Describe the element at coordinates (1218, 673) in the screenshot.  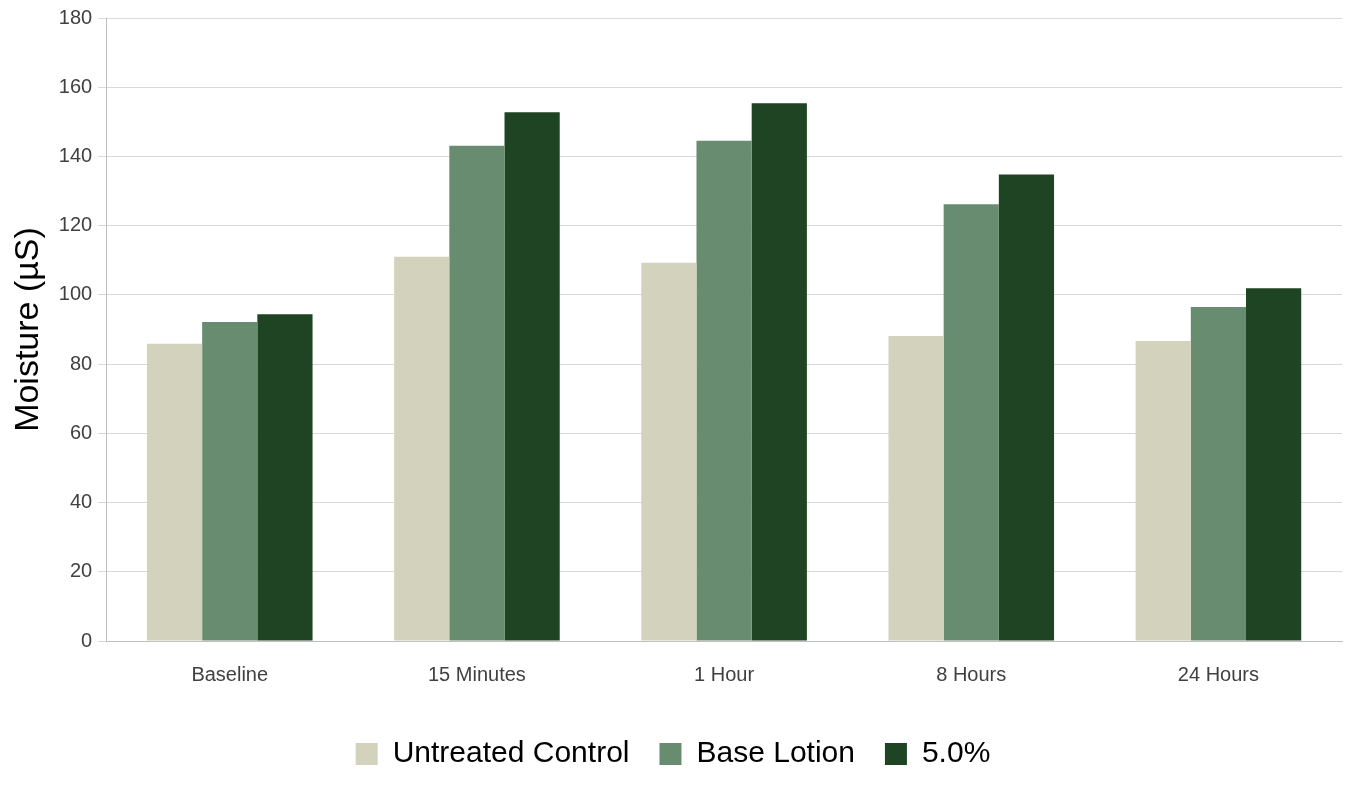
I see `x-tick-label: 24 Hours` at that location.